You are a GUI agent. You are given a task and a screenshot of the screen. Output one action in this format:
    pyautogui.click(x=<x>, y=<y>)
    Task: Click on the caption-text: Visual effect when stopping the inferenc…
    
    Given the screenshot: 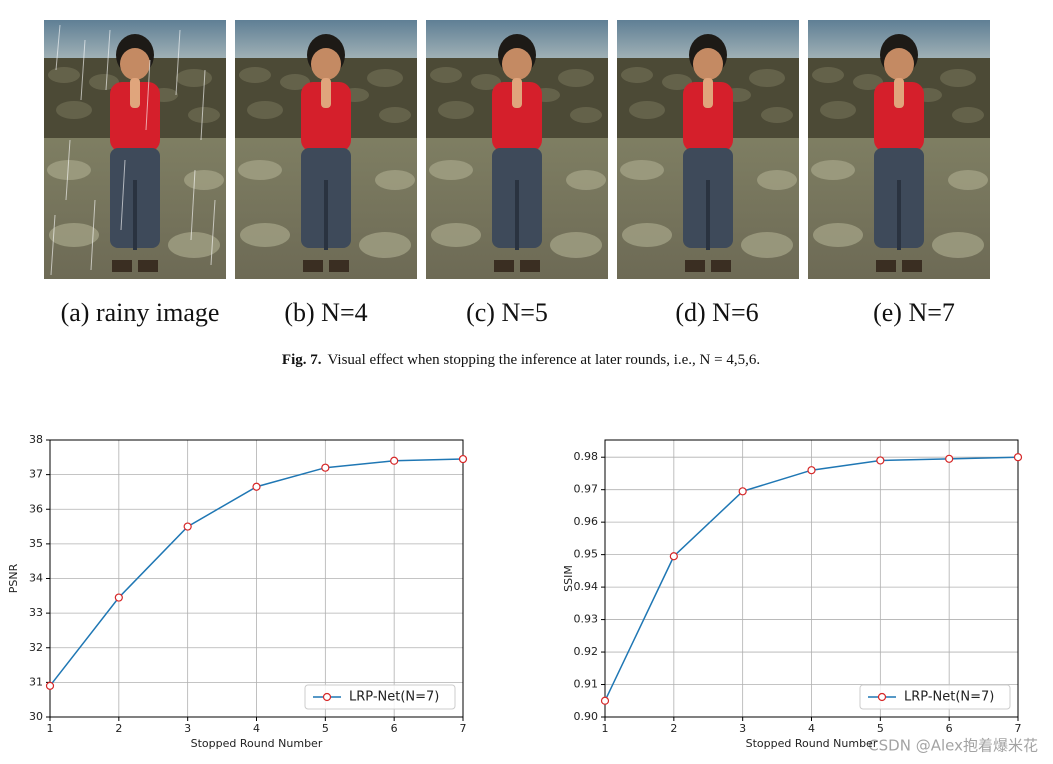 What is the action you would take?
    pyautogui.click(x=544, y=360)
    